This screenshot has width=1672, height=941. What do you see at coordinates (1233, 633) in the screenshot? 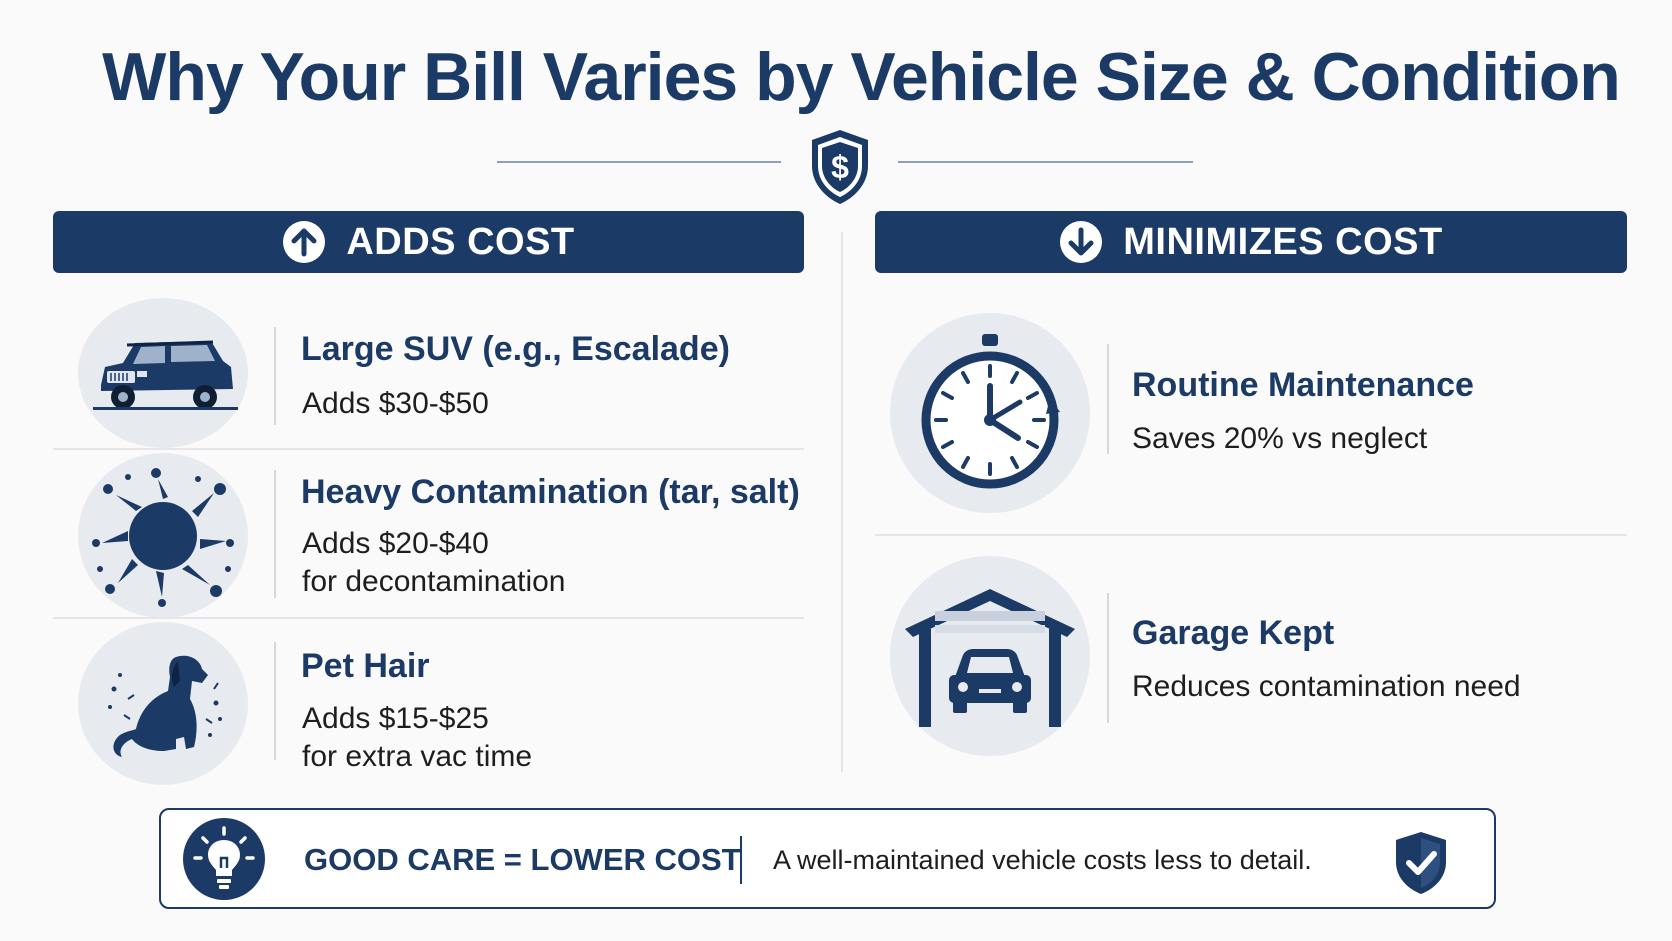
I see `minimizes-cost-item-title: Garage Kept` at bounding box center [1233, 633].